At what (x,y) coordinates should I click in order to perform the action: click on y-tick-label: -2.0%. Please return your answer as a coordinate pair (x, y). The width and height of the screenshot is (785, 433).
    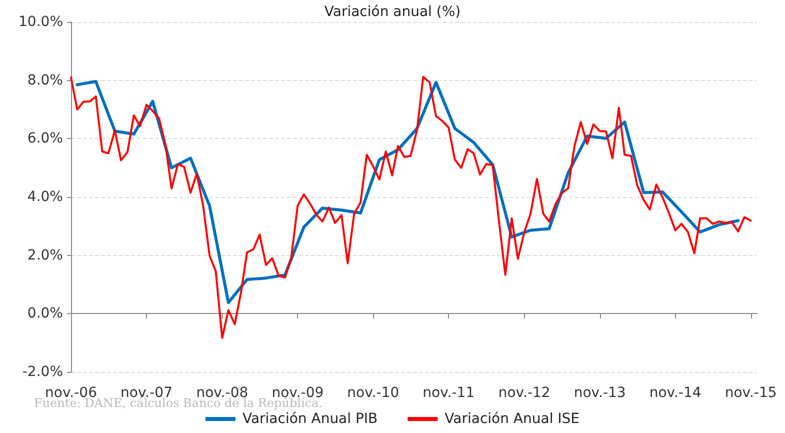
    Looking at the image, I should click on (42, 372).